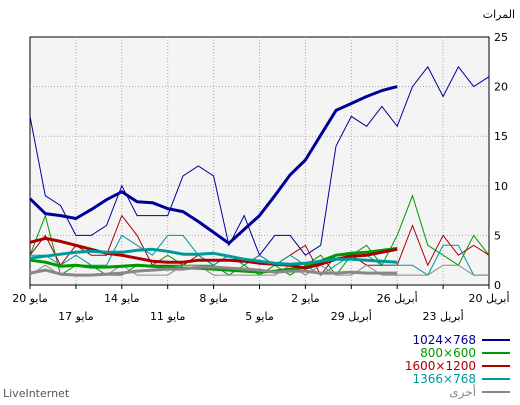 The image size is (520, 405). I want to click on chart-legend: 1024×768 800×600 1600×1200 1366×768 أخرى, so click(420, 365).